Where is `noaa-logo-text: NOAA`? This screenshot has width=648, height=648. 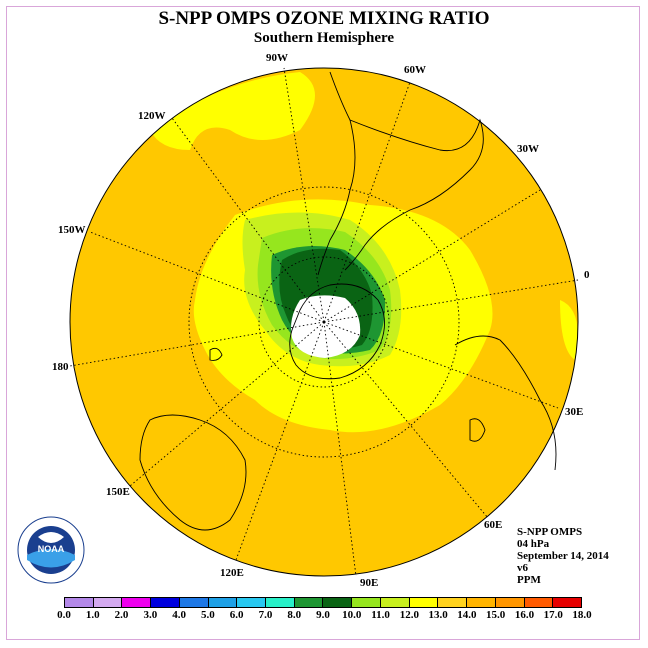 noaa-logo-text: NOAA is located at coordinates (51, 549).